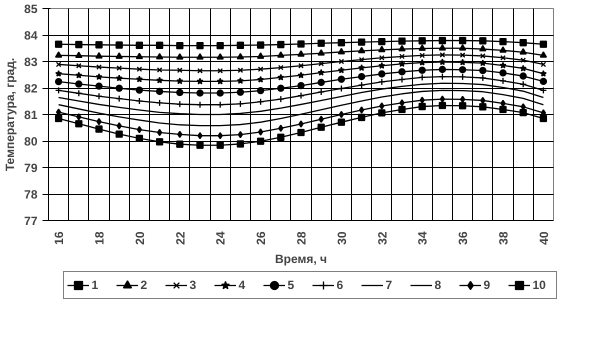  What do you see at coordinates (99, 238) in the screenshot?
I see `x-tick-label: 18` at bounding box center [99, 238].